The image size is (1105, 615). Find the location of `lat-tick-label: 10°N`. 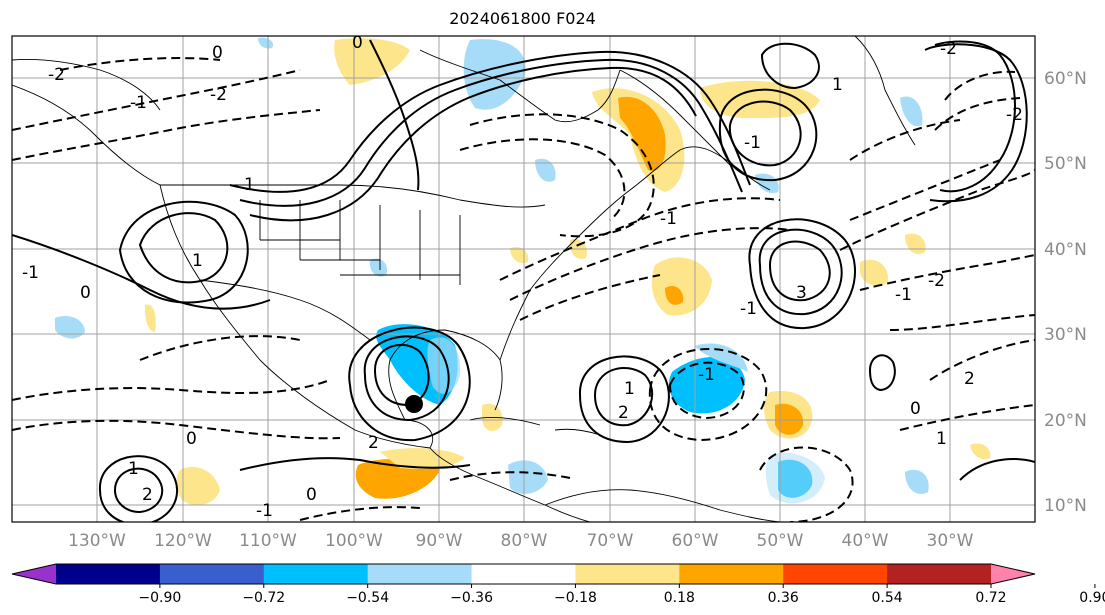

lat-tick-label: 10°N is located at coordinates (1065, 506).